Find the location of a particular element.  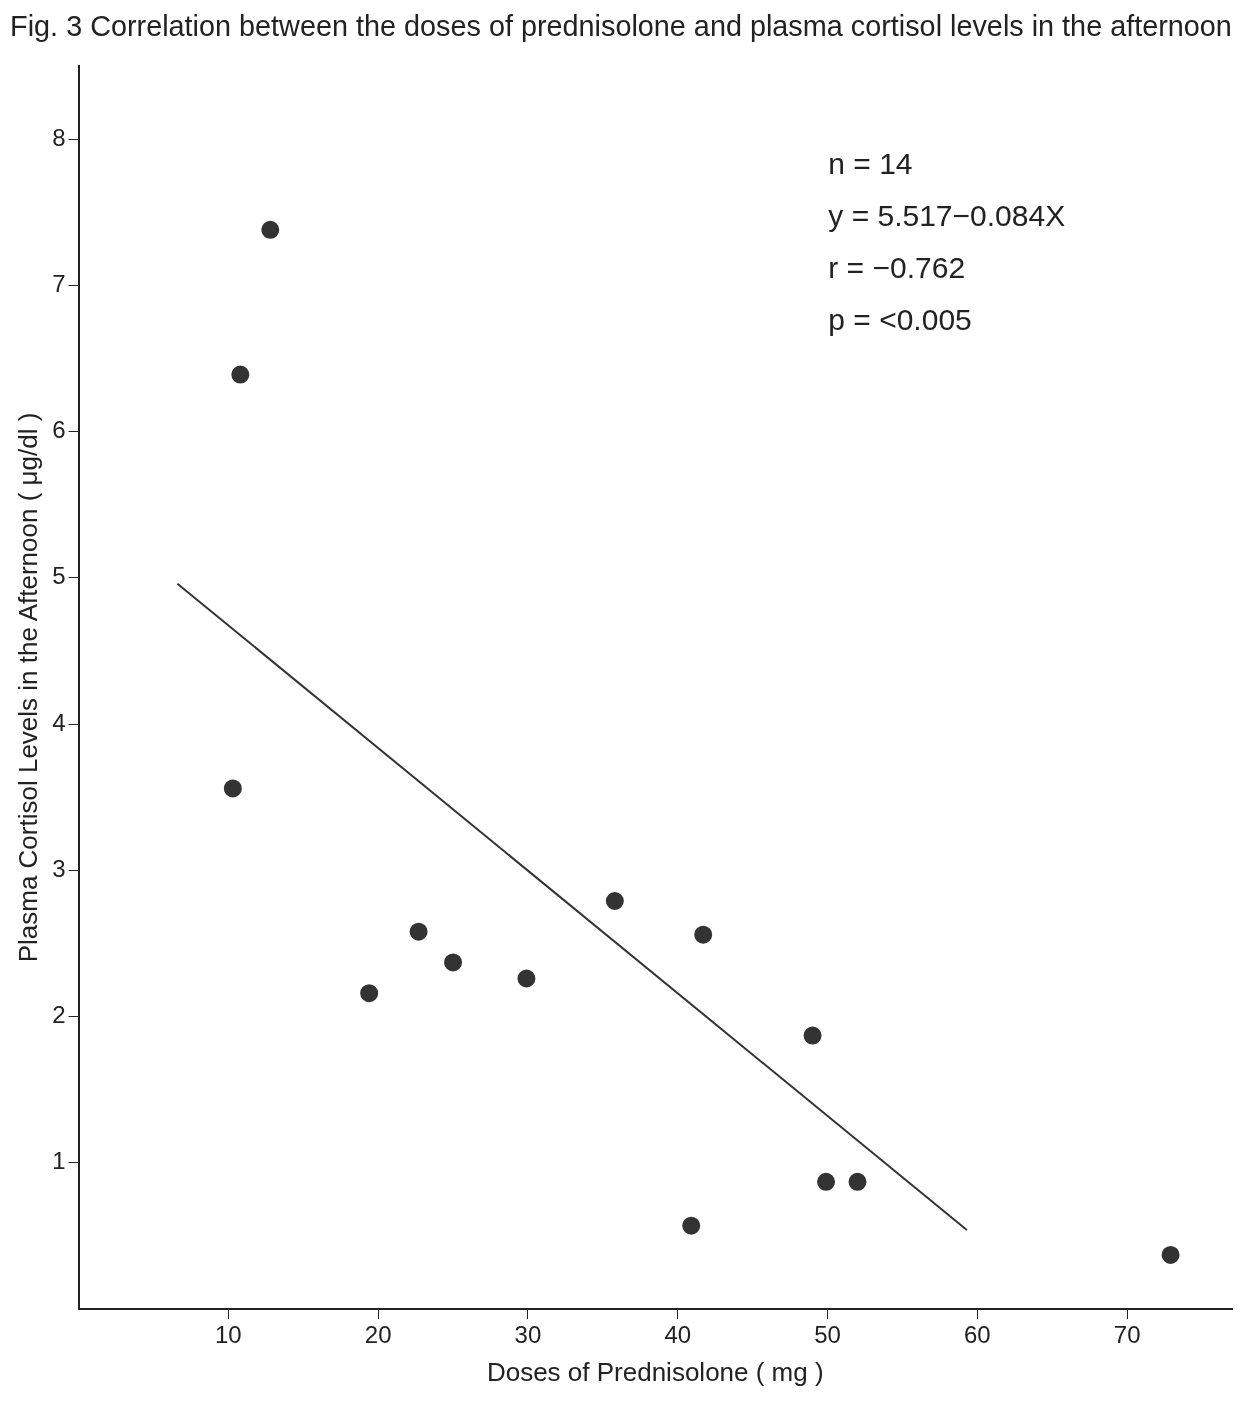

y-tick-label: 5 is located at coordinates (59, 576).